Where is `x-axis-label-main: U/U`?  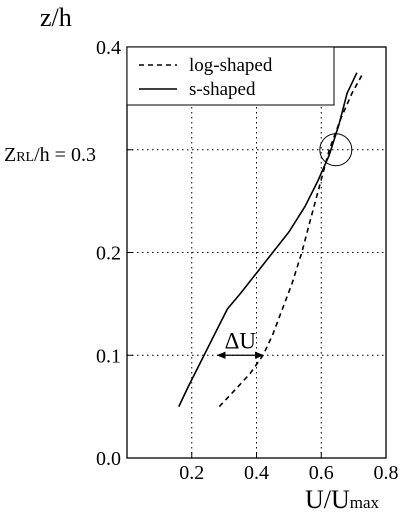
x-axis-label-main: U/U is located at coordinates (327, 499).